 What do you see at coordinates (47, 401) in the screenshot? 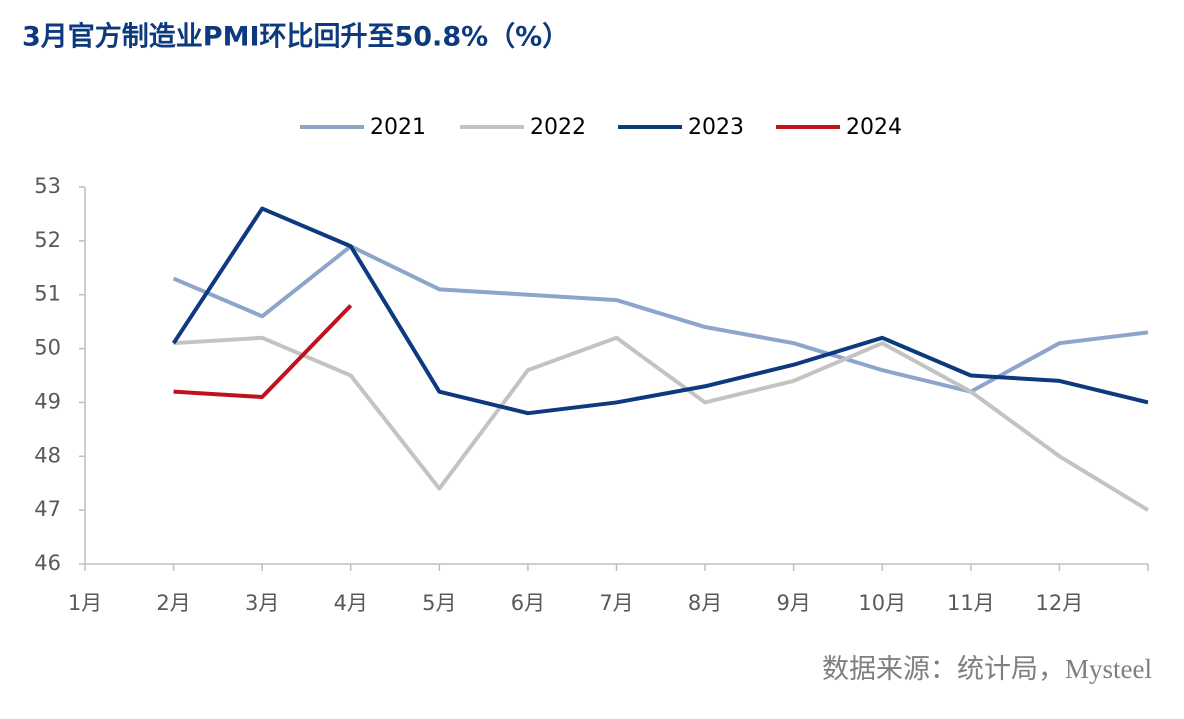
I see `y-tick-label: 49` at bounding box center [47, 401].